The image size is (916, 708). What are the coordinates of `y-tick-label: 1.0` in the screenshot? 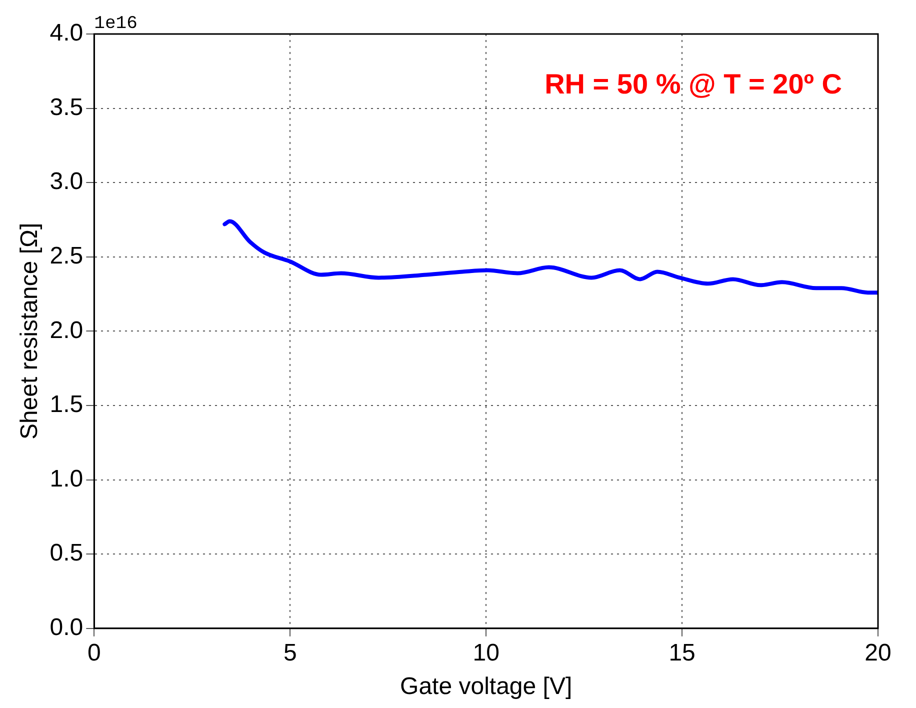 It's located at (67, 478).